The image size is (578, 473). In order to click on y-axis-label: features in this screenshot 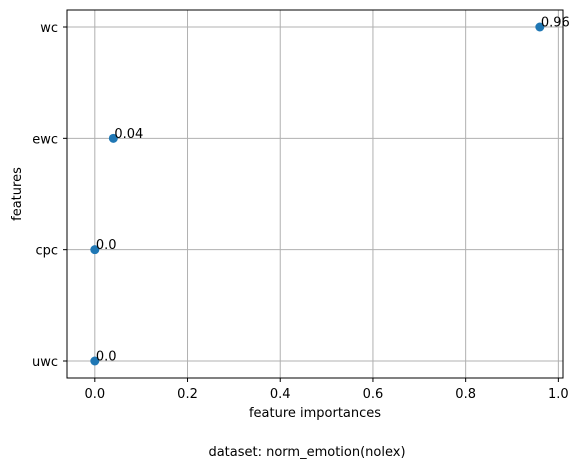, I will do `click(17, 194)`.